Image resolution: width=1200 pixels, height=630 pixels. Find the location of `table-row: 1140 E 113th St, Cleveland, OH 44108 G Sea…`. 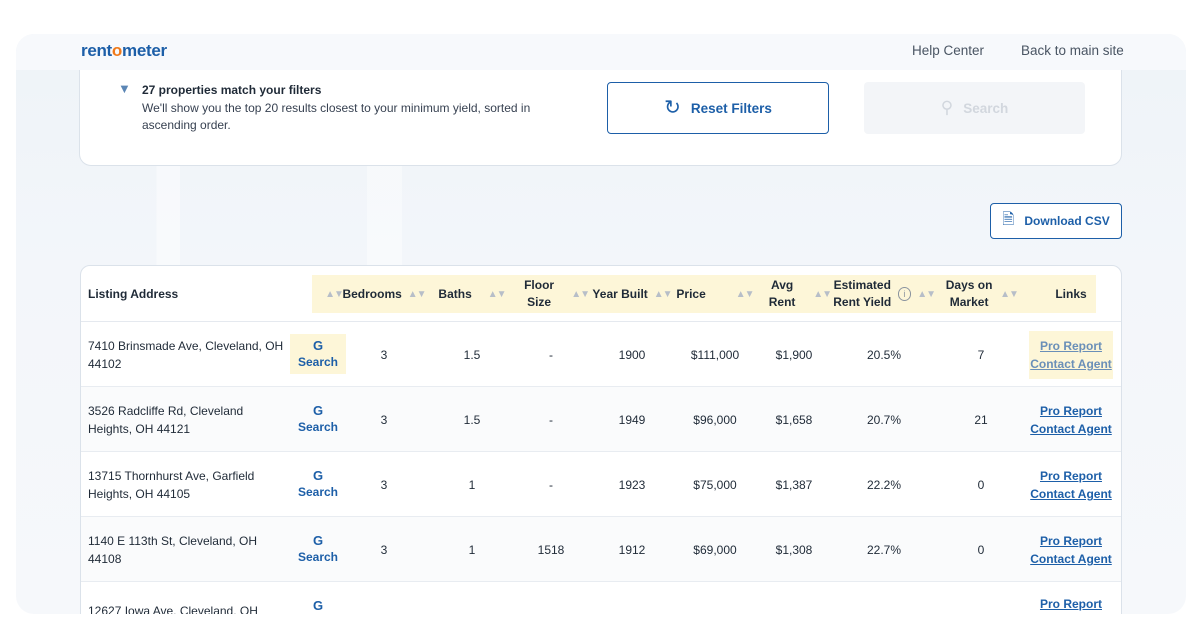

table-row: 1140 E 113th St, Cleveland, OH 44108 G Sea… is located at coordinates (601, 549).